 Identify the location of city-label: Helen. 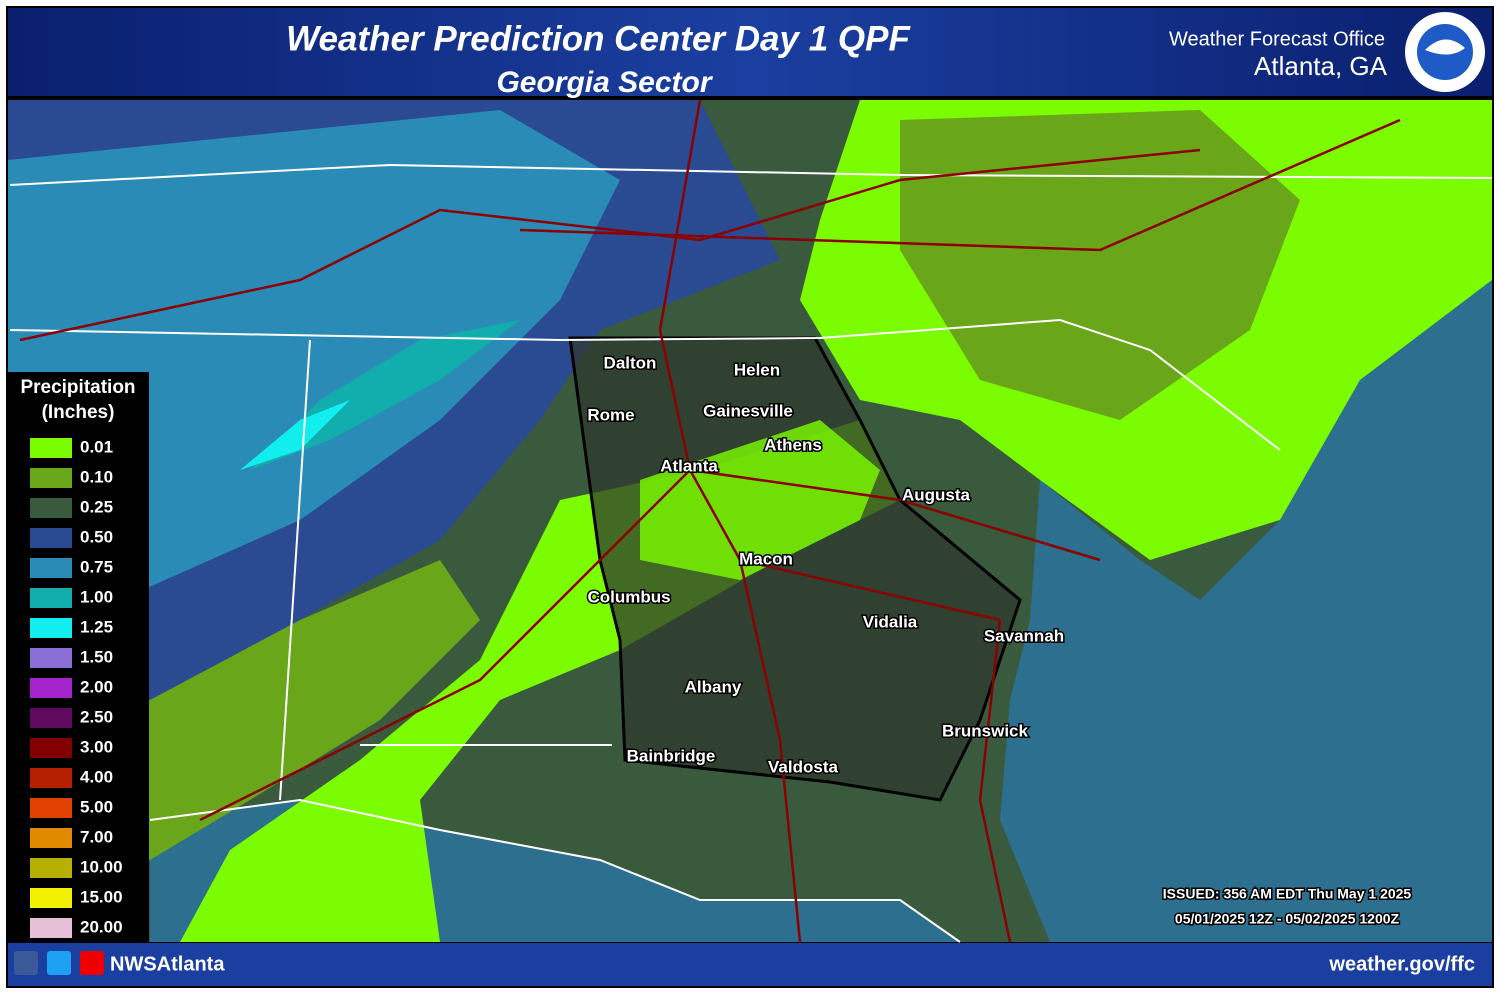
(757, 369).